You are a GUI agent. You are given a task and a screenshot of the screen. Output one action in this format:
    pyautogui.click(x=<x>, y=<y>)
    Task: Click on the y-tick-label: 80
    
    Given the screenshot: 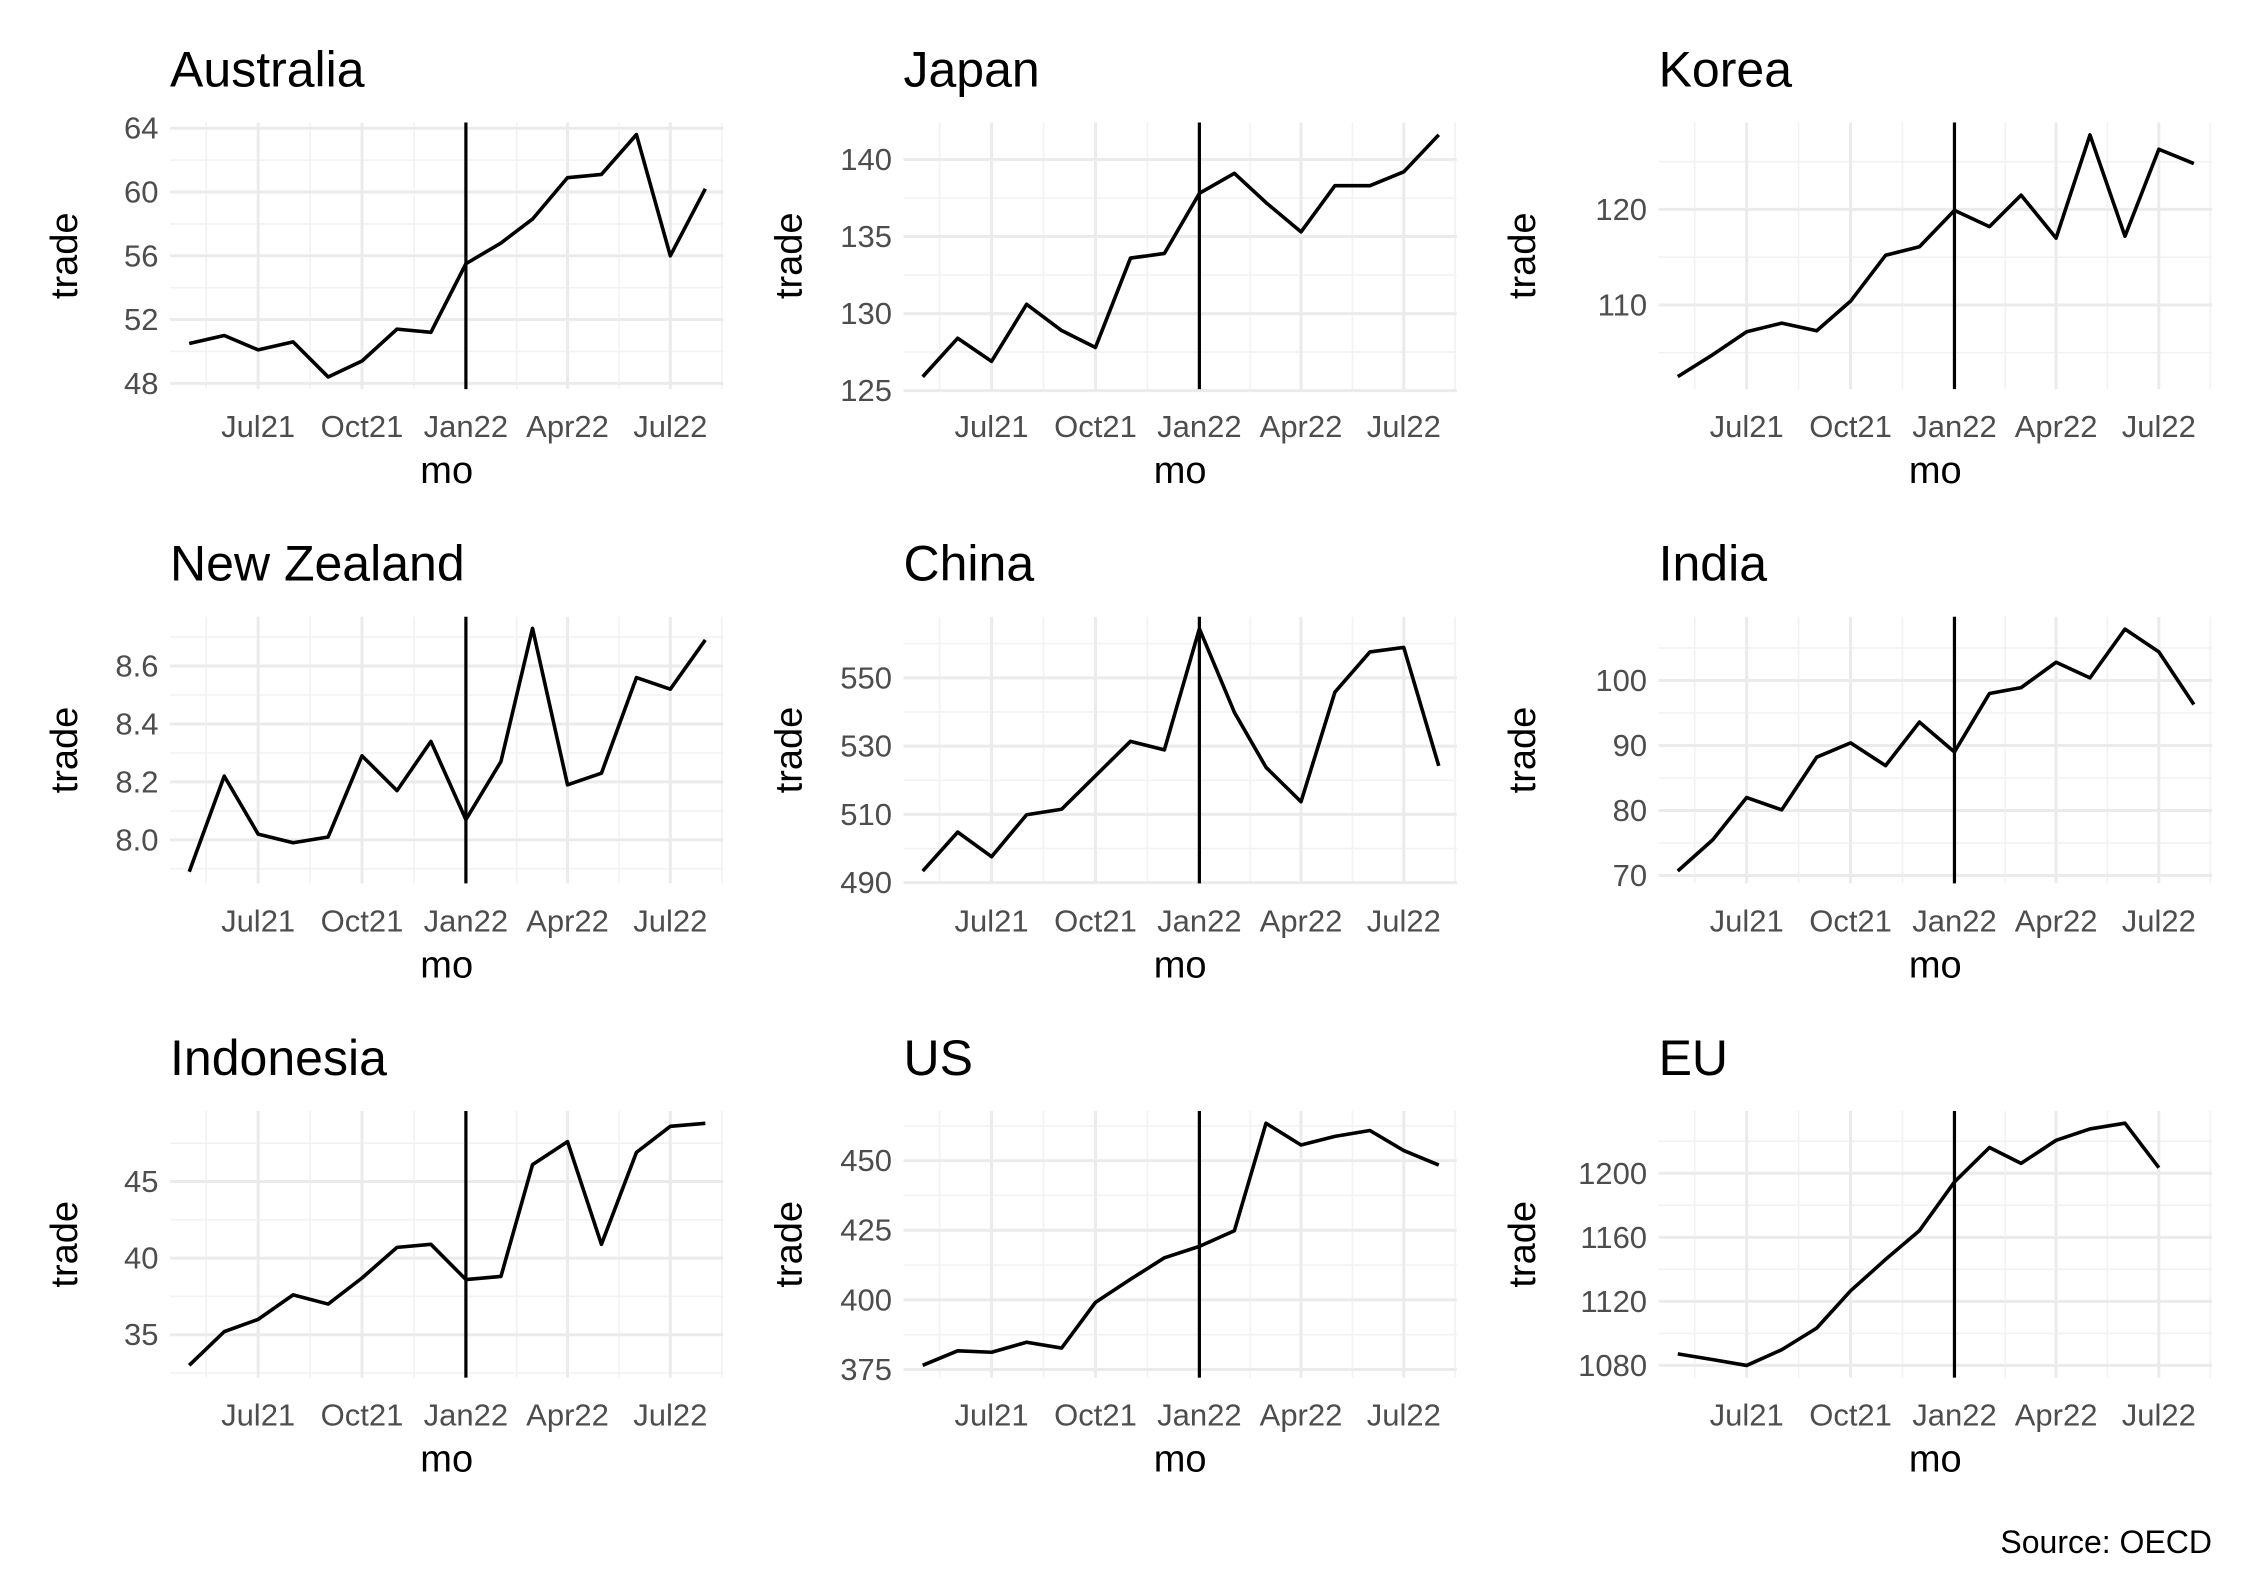 What is the action you would take?
    pyautogui.click(x=1630, y=810)
    